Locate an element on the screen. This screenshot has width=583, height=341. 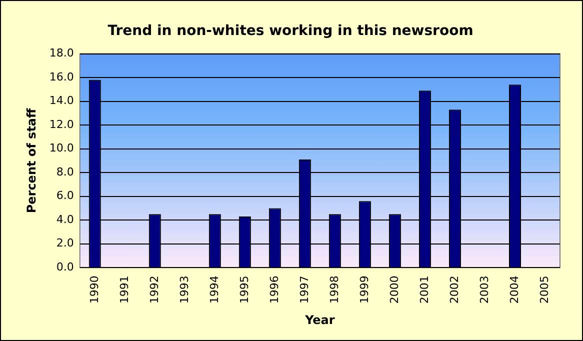
x-tick-label: 1992 is located at coordinates (154, 290).